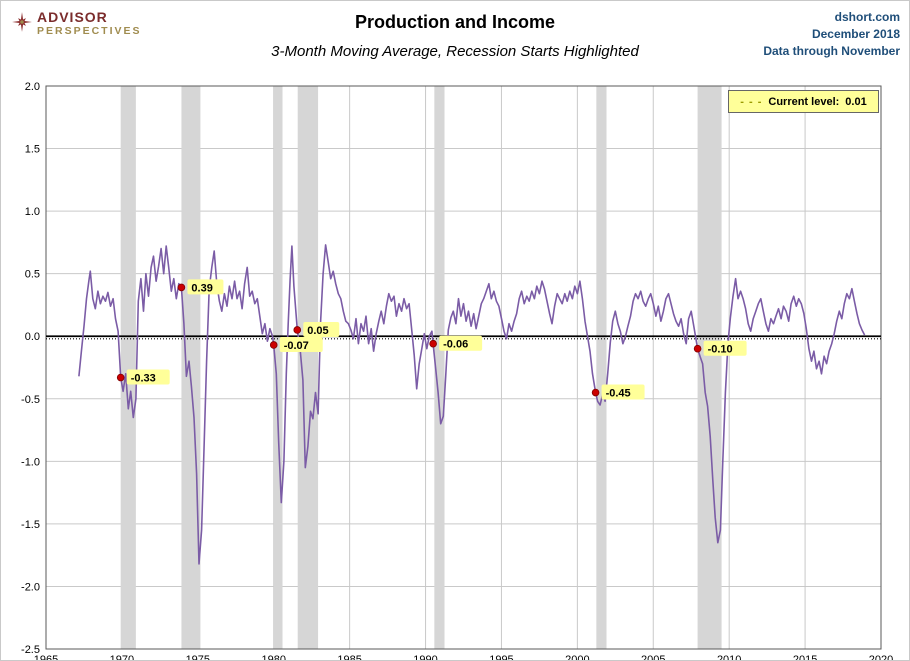 The width and height of the screenshot is (910, 661). Describe the element at coordinates (831, 51) in the screenshot. I see `source-note: Data through November` at that location.